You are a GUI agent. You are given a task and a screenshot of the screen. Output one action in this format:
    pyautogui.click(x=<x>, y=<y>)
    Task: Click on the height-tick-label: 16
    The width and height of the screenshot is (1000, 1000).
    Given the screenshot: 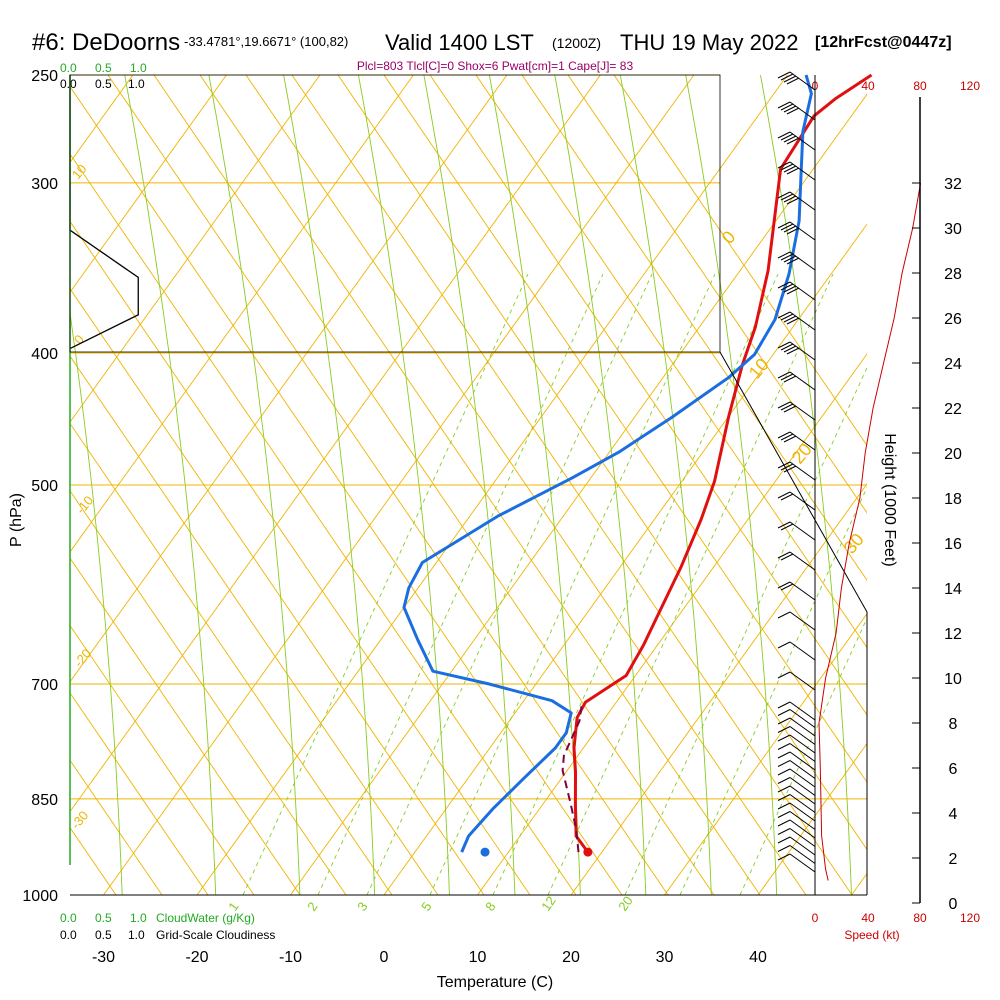 What is the action you would take?
    pyautogui.click(x=953, y=544)
    